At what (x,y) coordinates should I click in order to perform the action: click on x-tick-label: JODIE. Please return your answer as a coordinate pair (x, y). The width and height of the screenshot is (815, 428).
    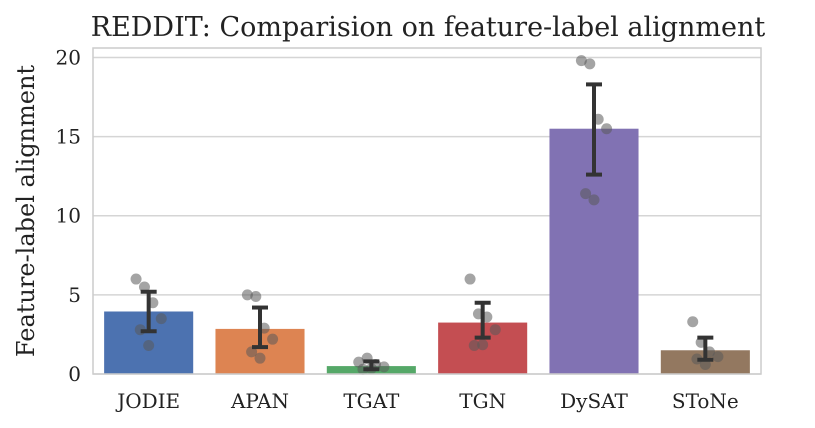
    Looking at the image, I should click on (147, 401).